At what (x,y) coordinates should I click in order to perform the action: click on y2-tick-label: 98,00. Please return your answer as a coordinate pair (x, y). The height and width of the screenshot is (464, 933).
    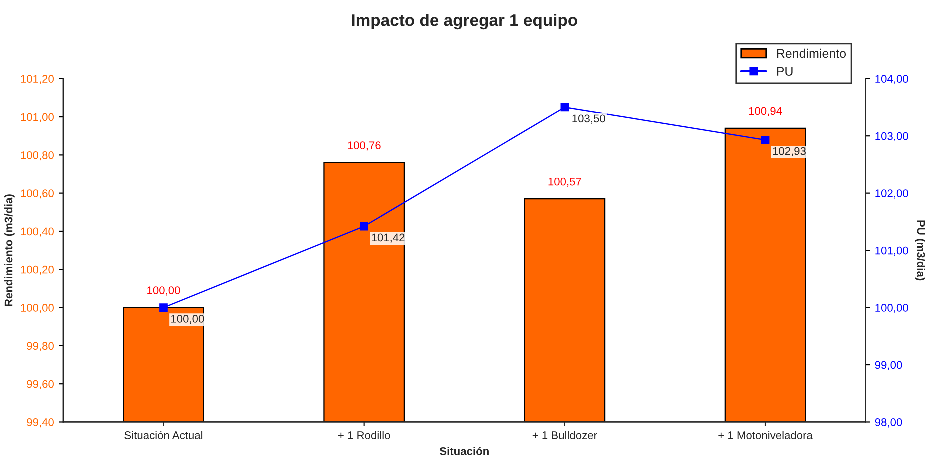
    Looking at the image, I should click on (888, 423).